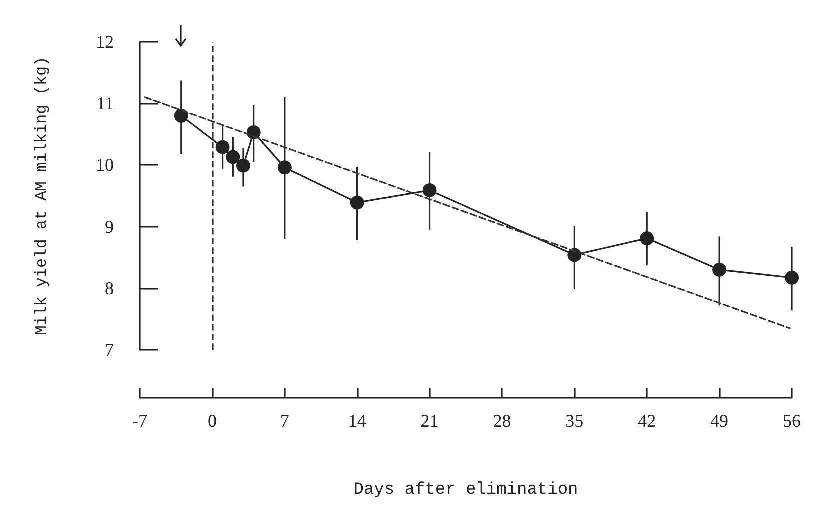 Image resolution: width=815 pixels, height=527 pixels. I want to click on x-axis-title: Days after elimination, so click(466, 490).